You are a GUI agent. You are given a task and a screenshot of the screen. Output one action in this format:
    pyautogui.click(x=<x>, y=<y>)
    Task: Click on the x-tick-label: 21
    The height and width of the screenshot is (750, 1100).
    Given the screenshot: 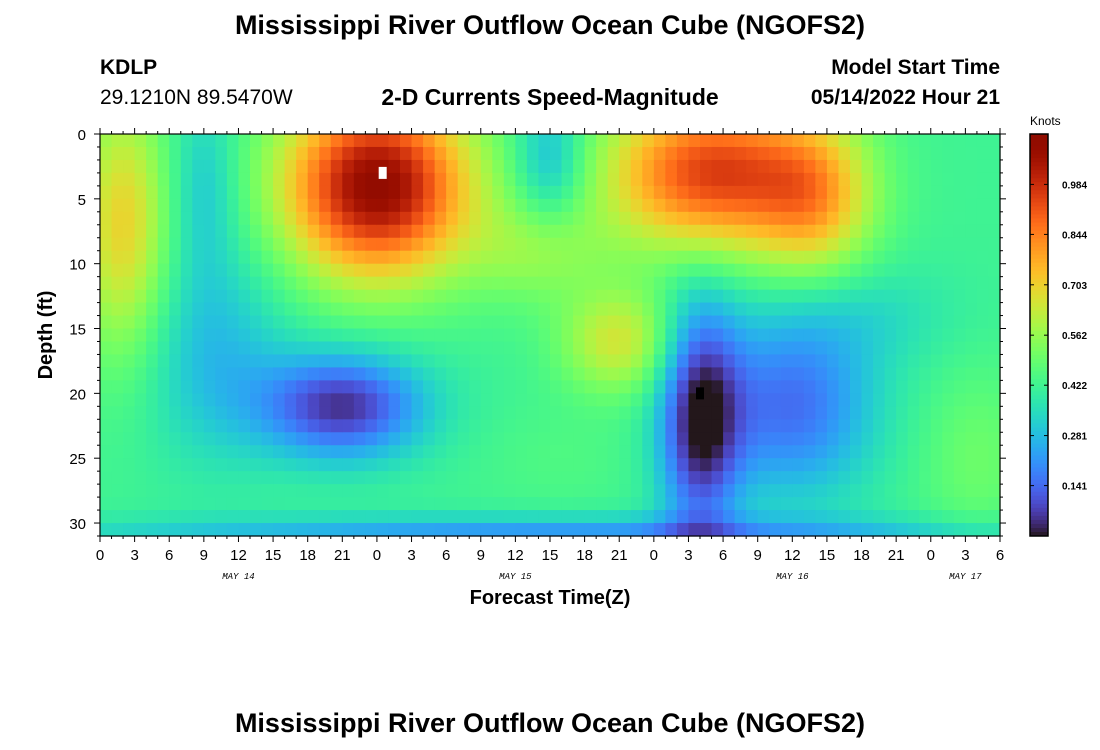 What is the action you would take?
    pyautogui.click(x=896, y=555)
    